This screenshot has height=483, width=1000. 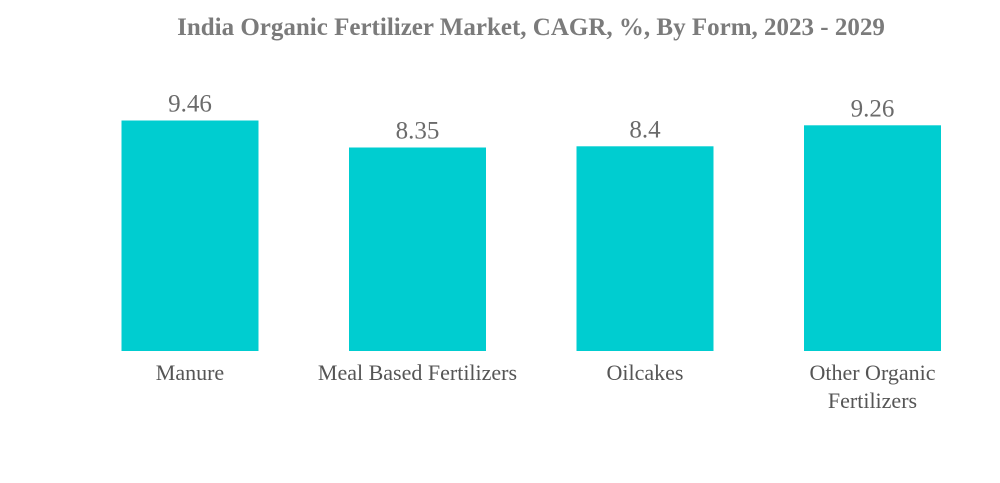 I want to click on bar-value-label-1: 8.35, so click(x=418, y=131).